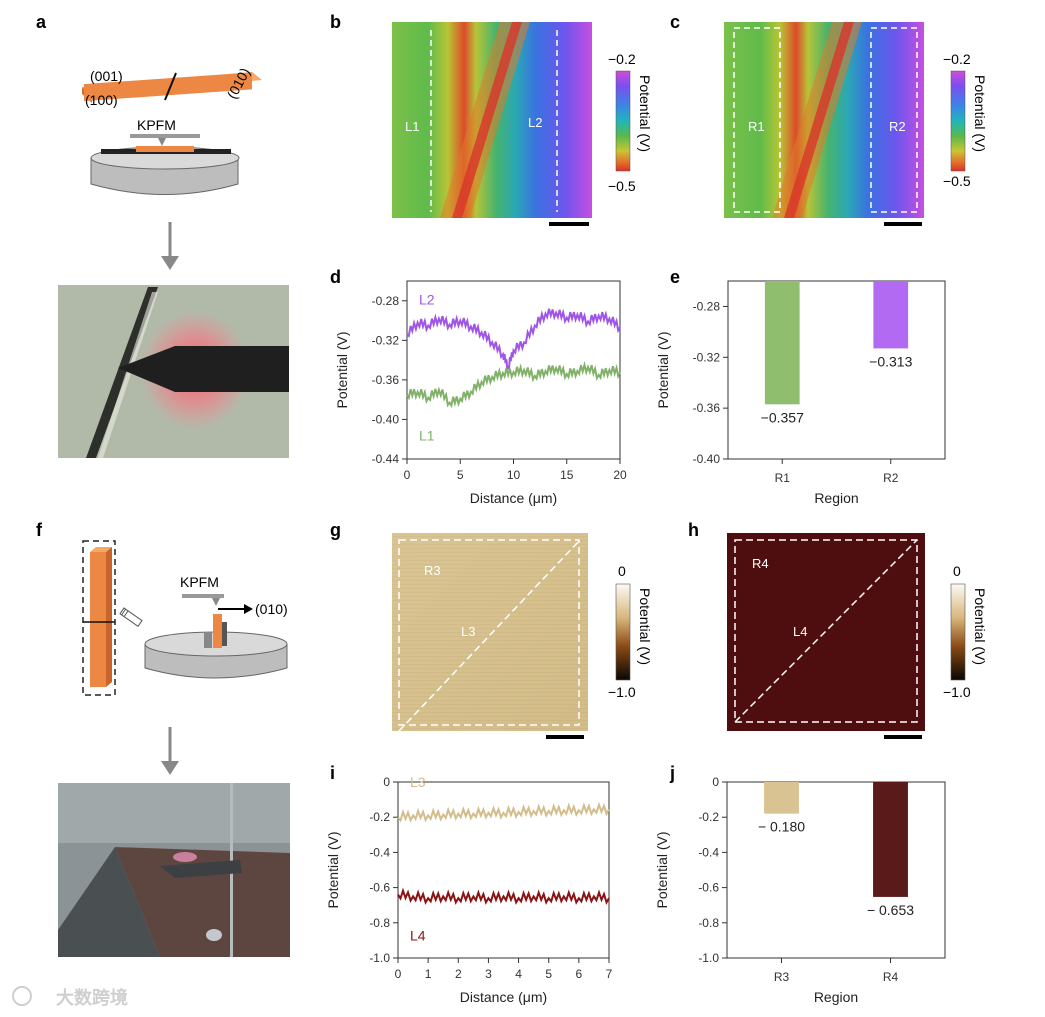 This screenshot has height=1017, width=1045. I want to click on colorbar-g-top: 0, so click(622, 571).